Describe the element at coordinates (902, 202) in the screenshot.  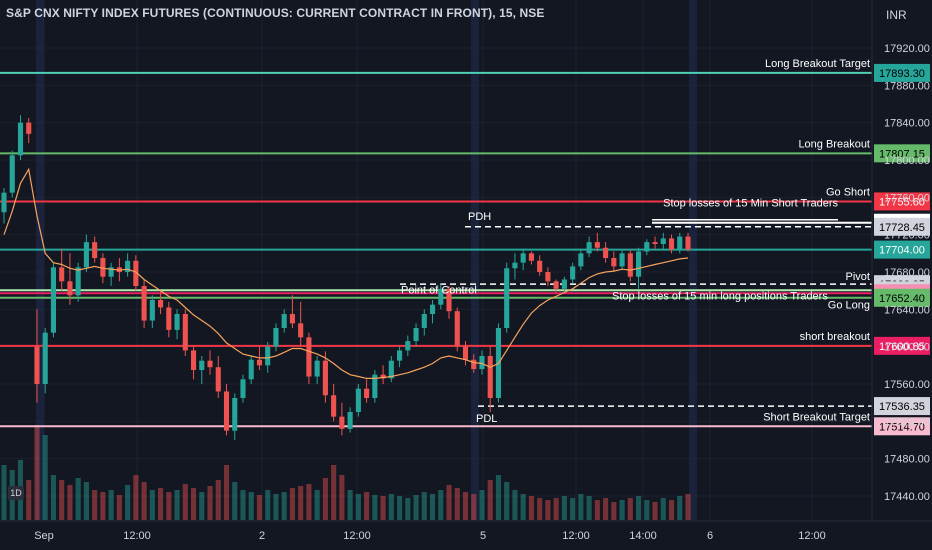
I see `price-badge-text: 17755.60` at that location.